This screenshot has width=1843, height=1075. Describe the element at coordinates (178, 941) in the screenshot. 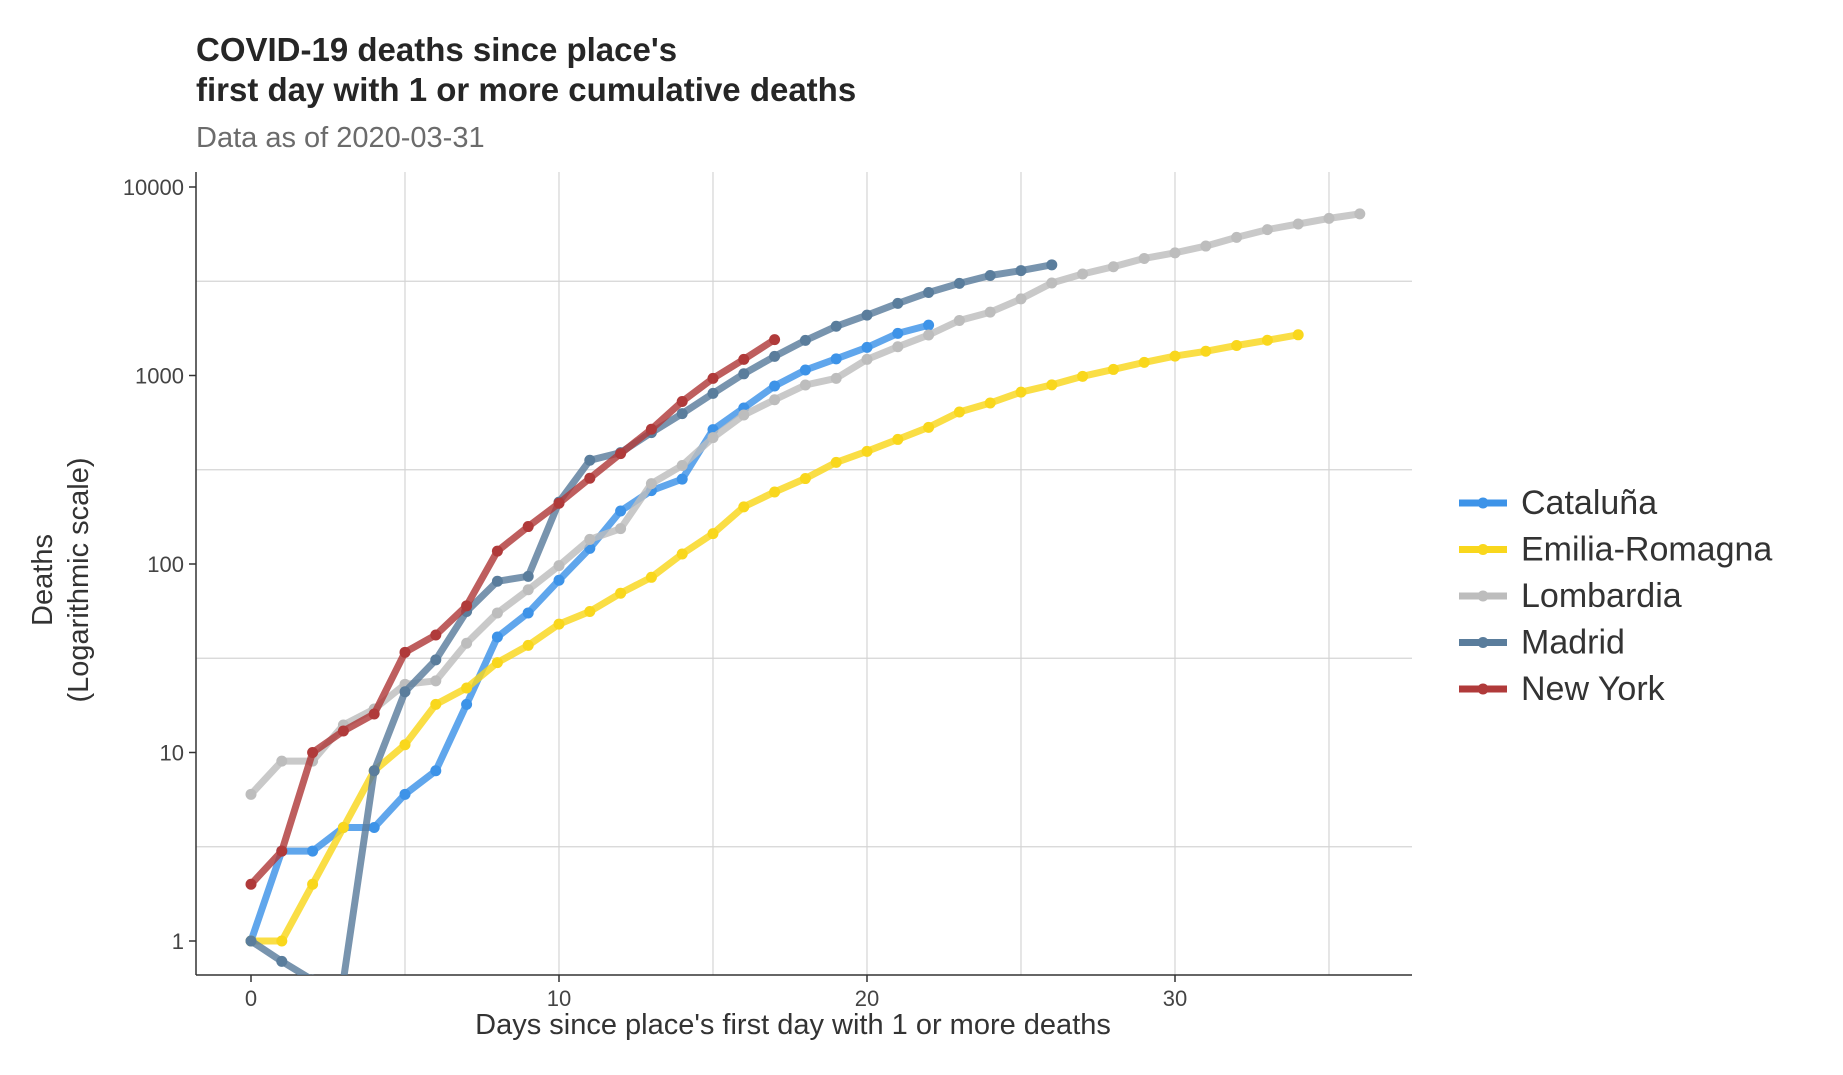

I see `y-tick-label: 1` at that location.